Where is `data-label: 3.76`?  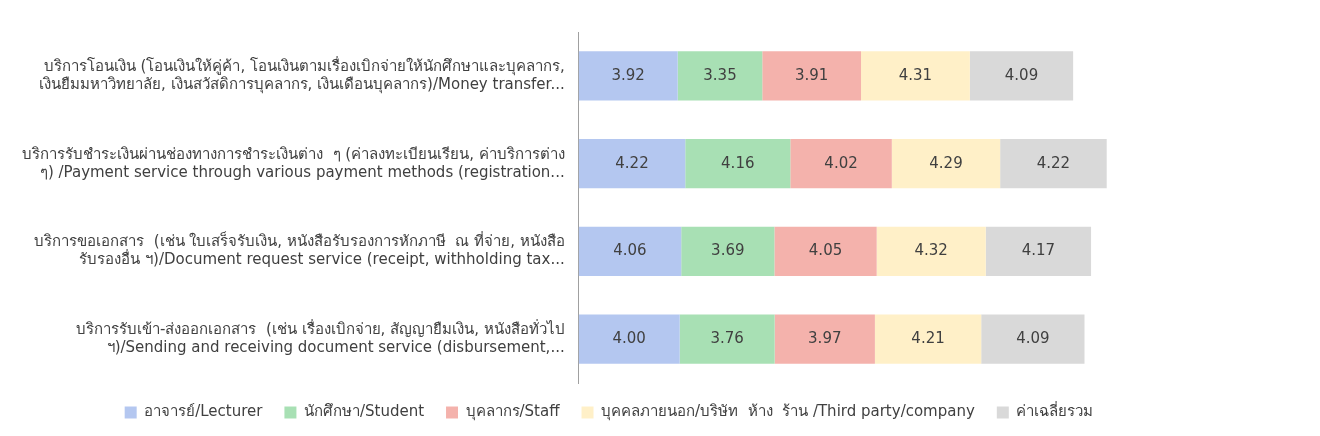
data-label: 3.76 is located at coordinates (727, 338).